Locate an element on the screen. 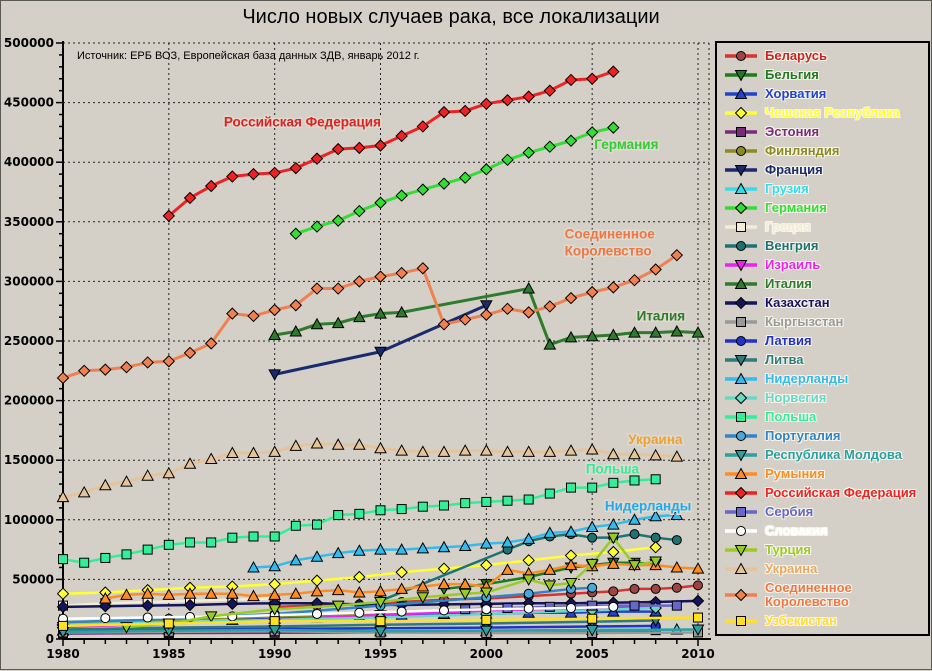 Image resolution: width=932 pixels, height=671 pixels. triangle-down-marker-icon is located at coordinates (741, 171).